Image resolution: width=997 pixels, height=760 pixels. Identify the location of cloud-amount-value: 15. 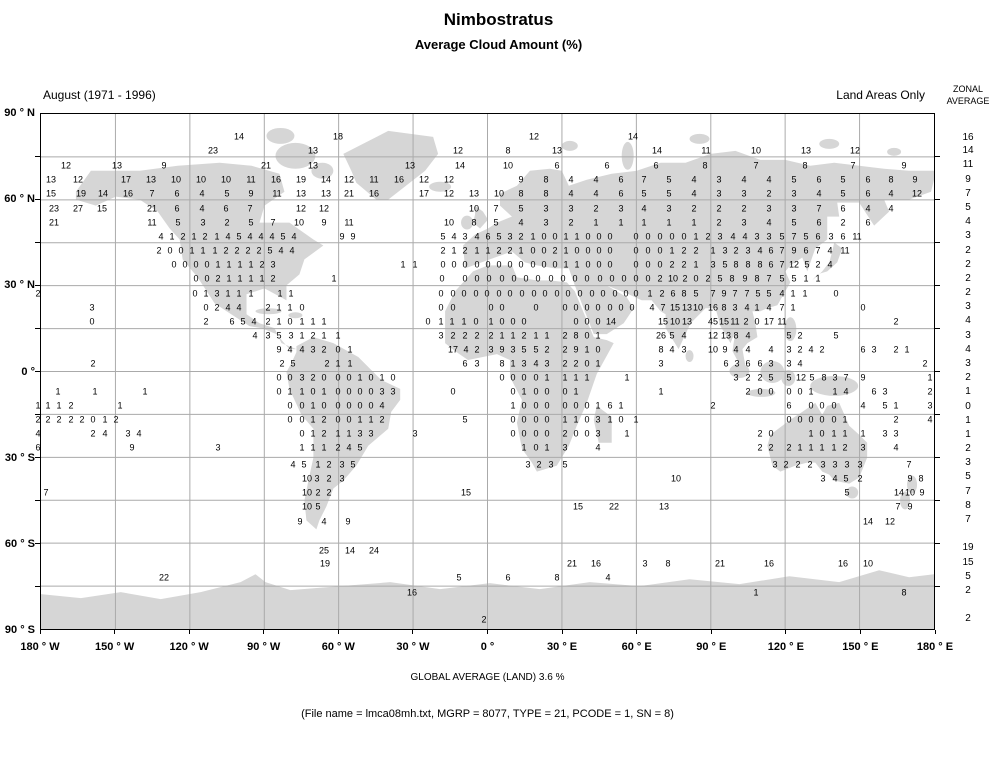
(663, 321).